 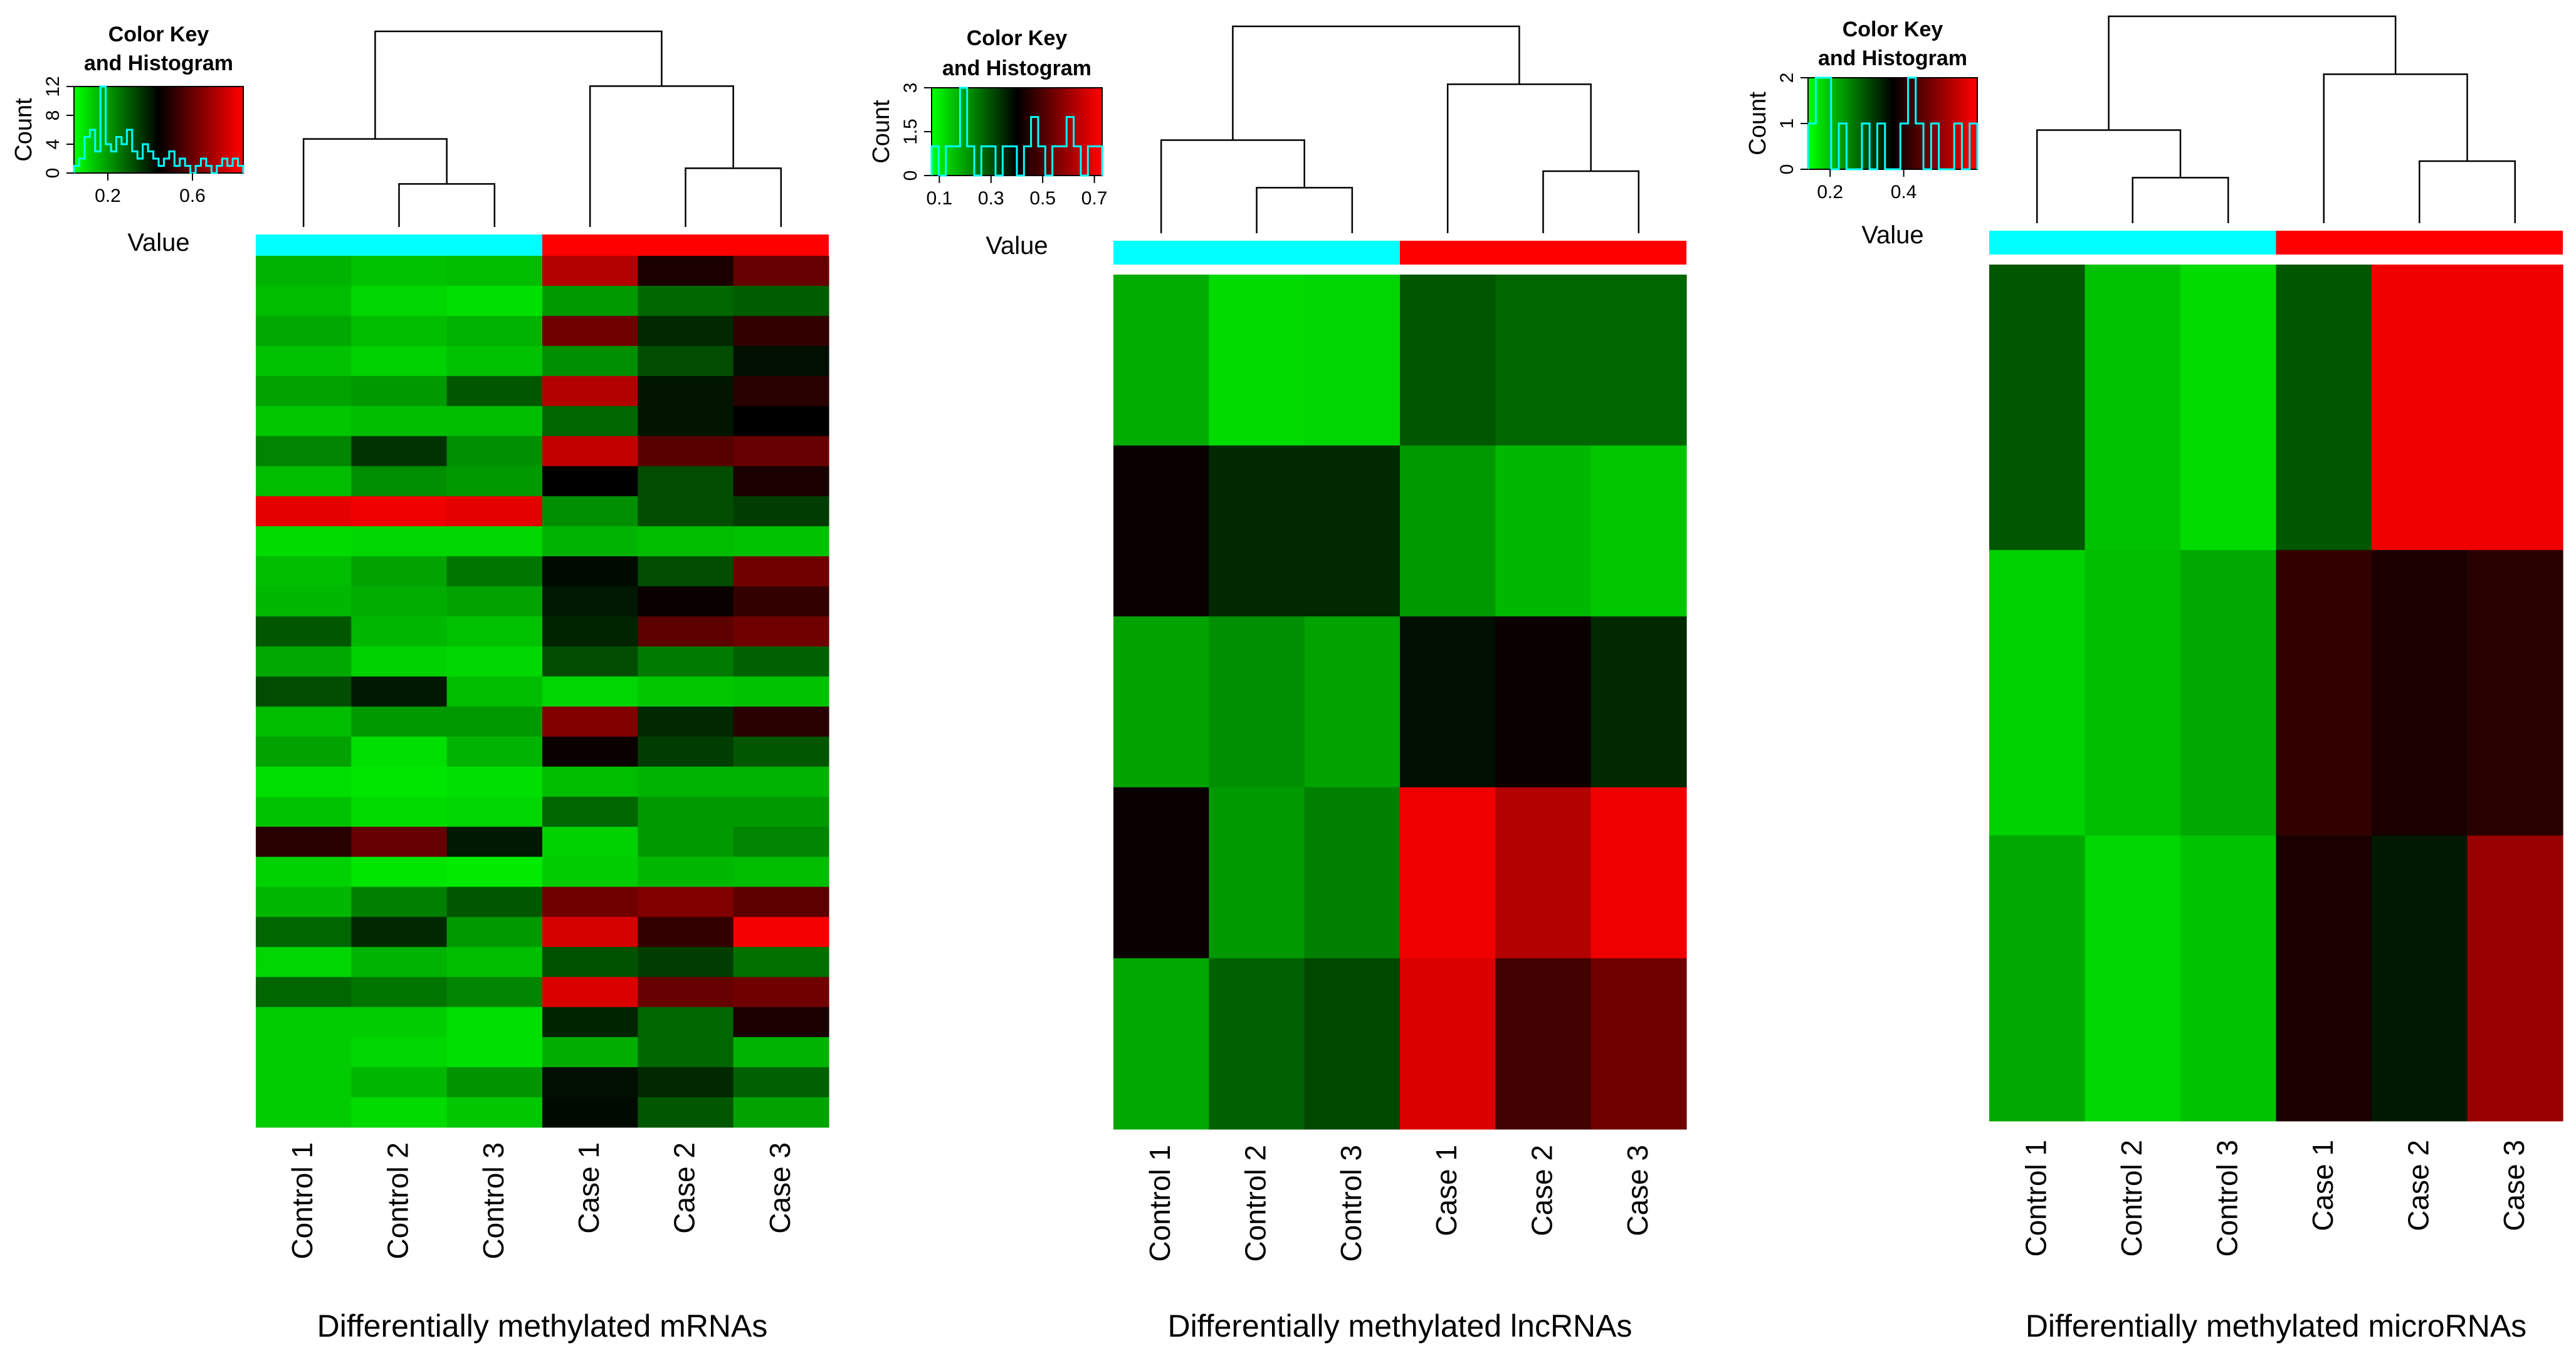 I want to click on column-dendrogram, so click(x=2276, y=119).